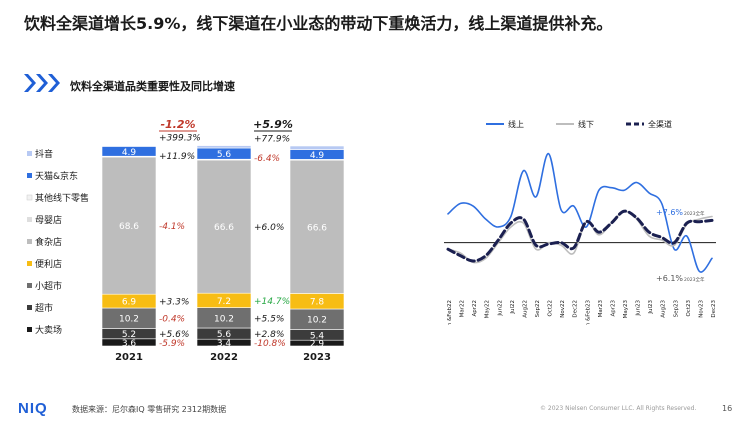 This screenshot has height=422, width=750. Describe the element at coordinates (269, 319) in the screenshot. I see `segment-growth-label: +5.5%` at that location.